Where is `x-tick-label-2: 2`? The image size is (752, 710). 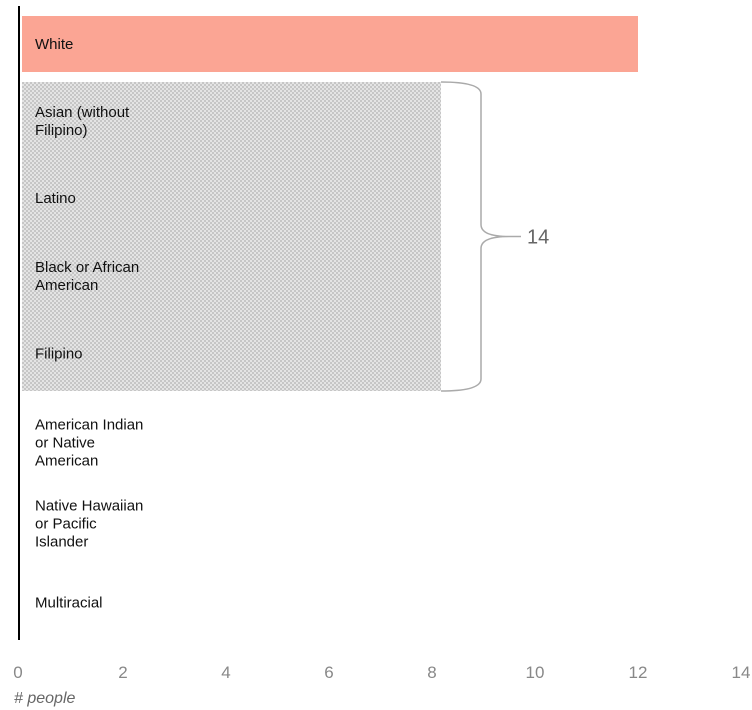
x-tick-label-2: 2 is located at coordinates (122, 672).